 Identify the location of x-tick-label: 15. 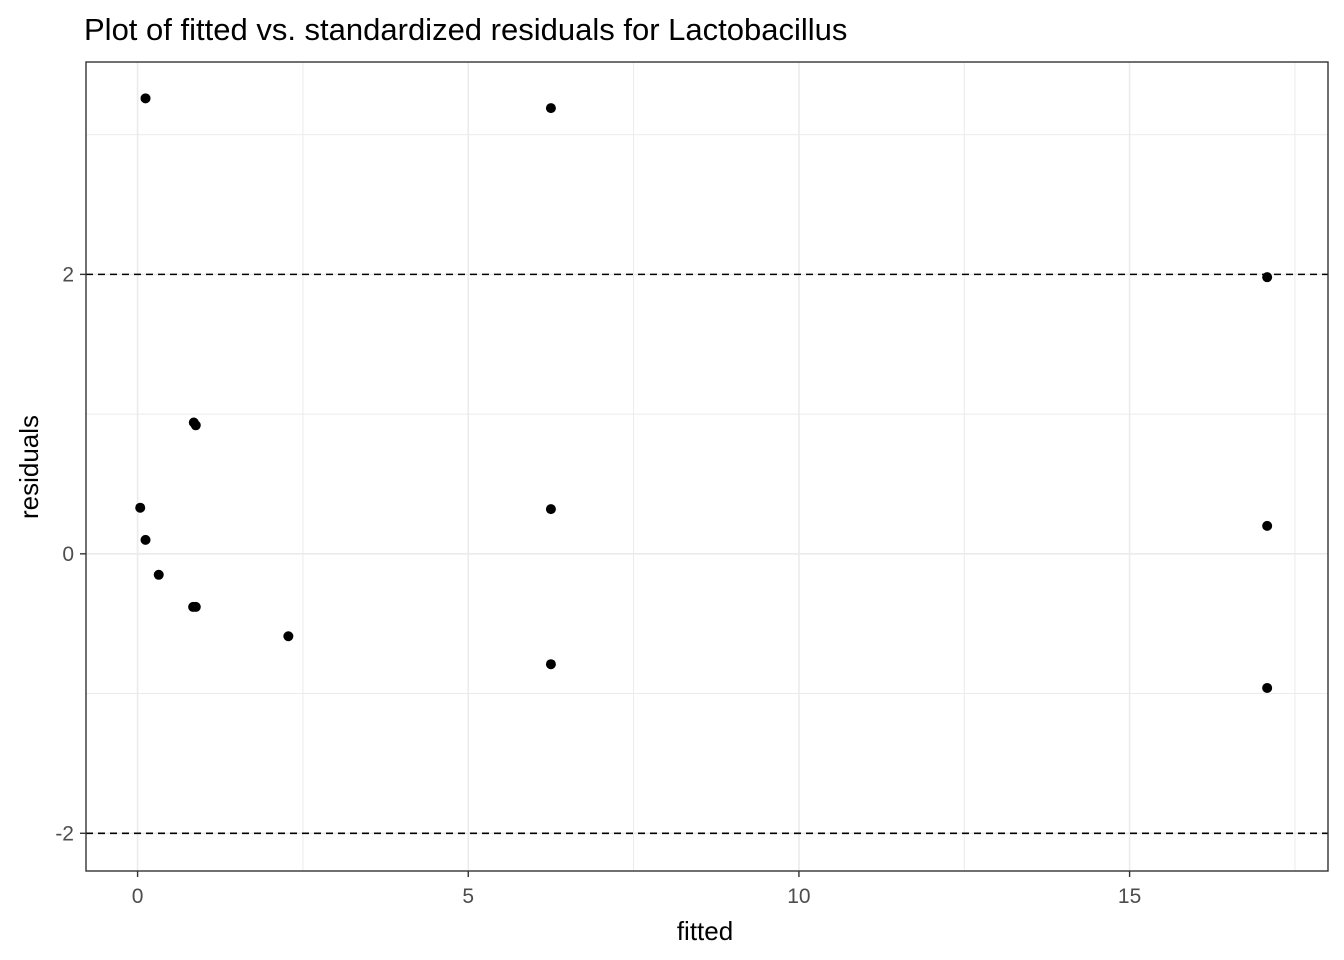
(1129, 896).